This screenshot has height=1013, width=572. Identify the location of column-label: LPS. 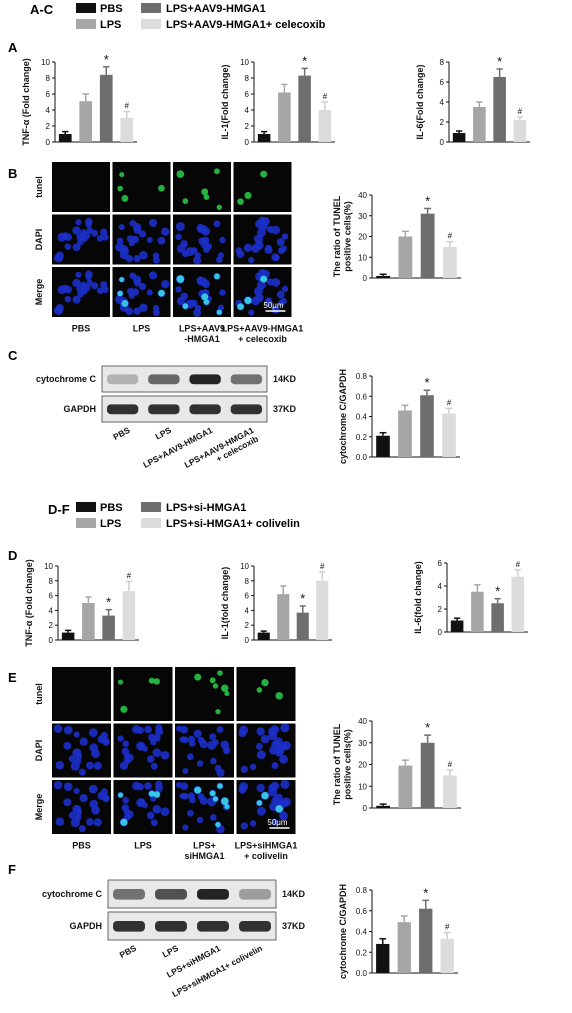
(142, 329).